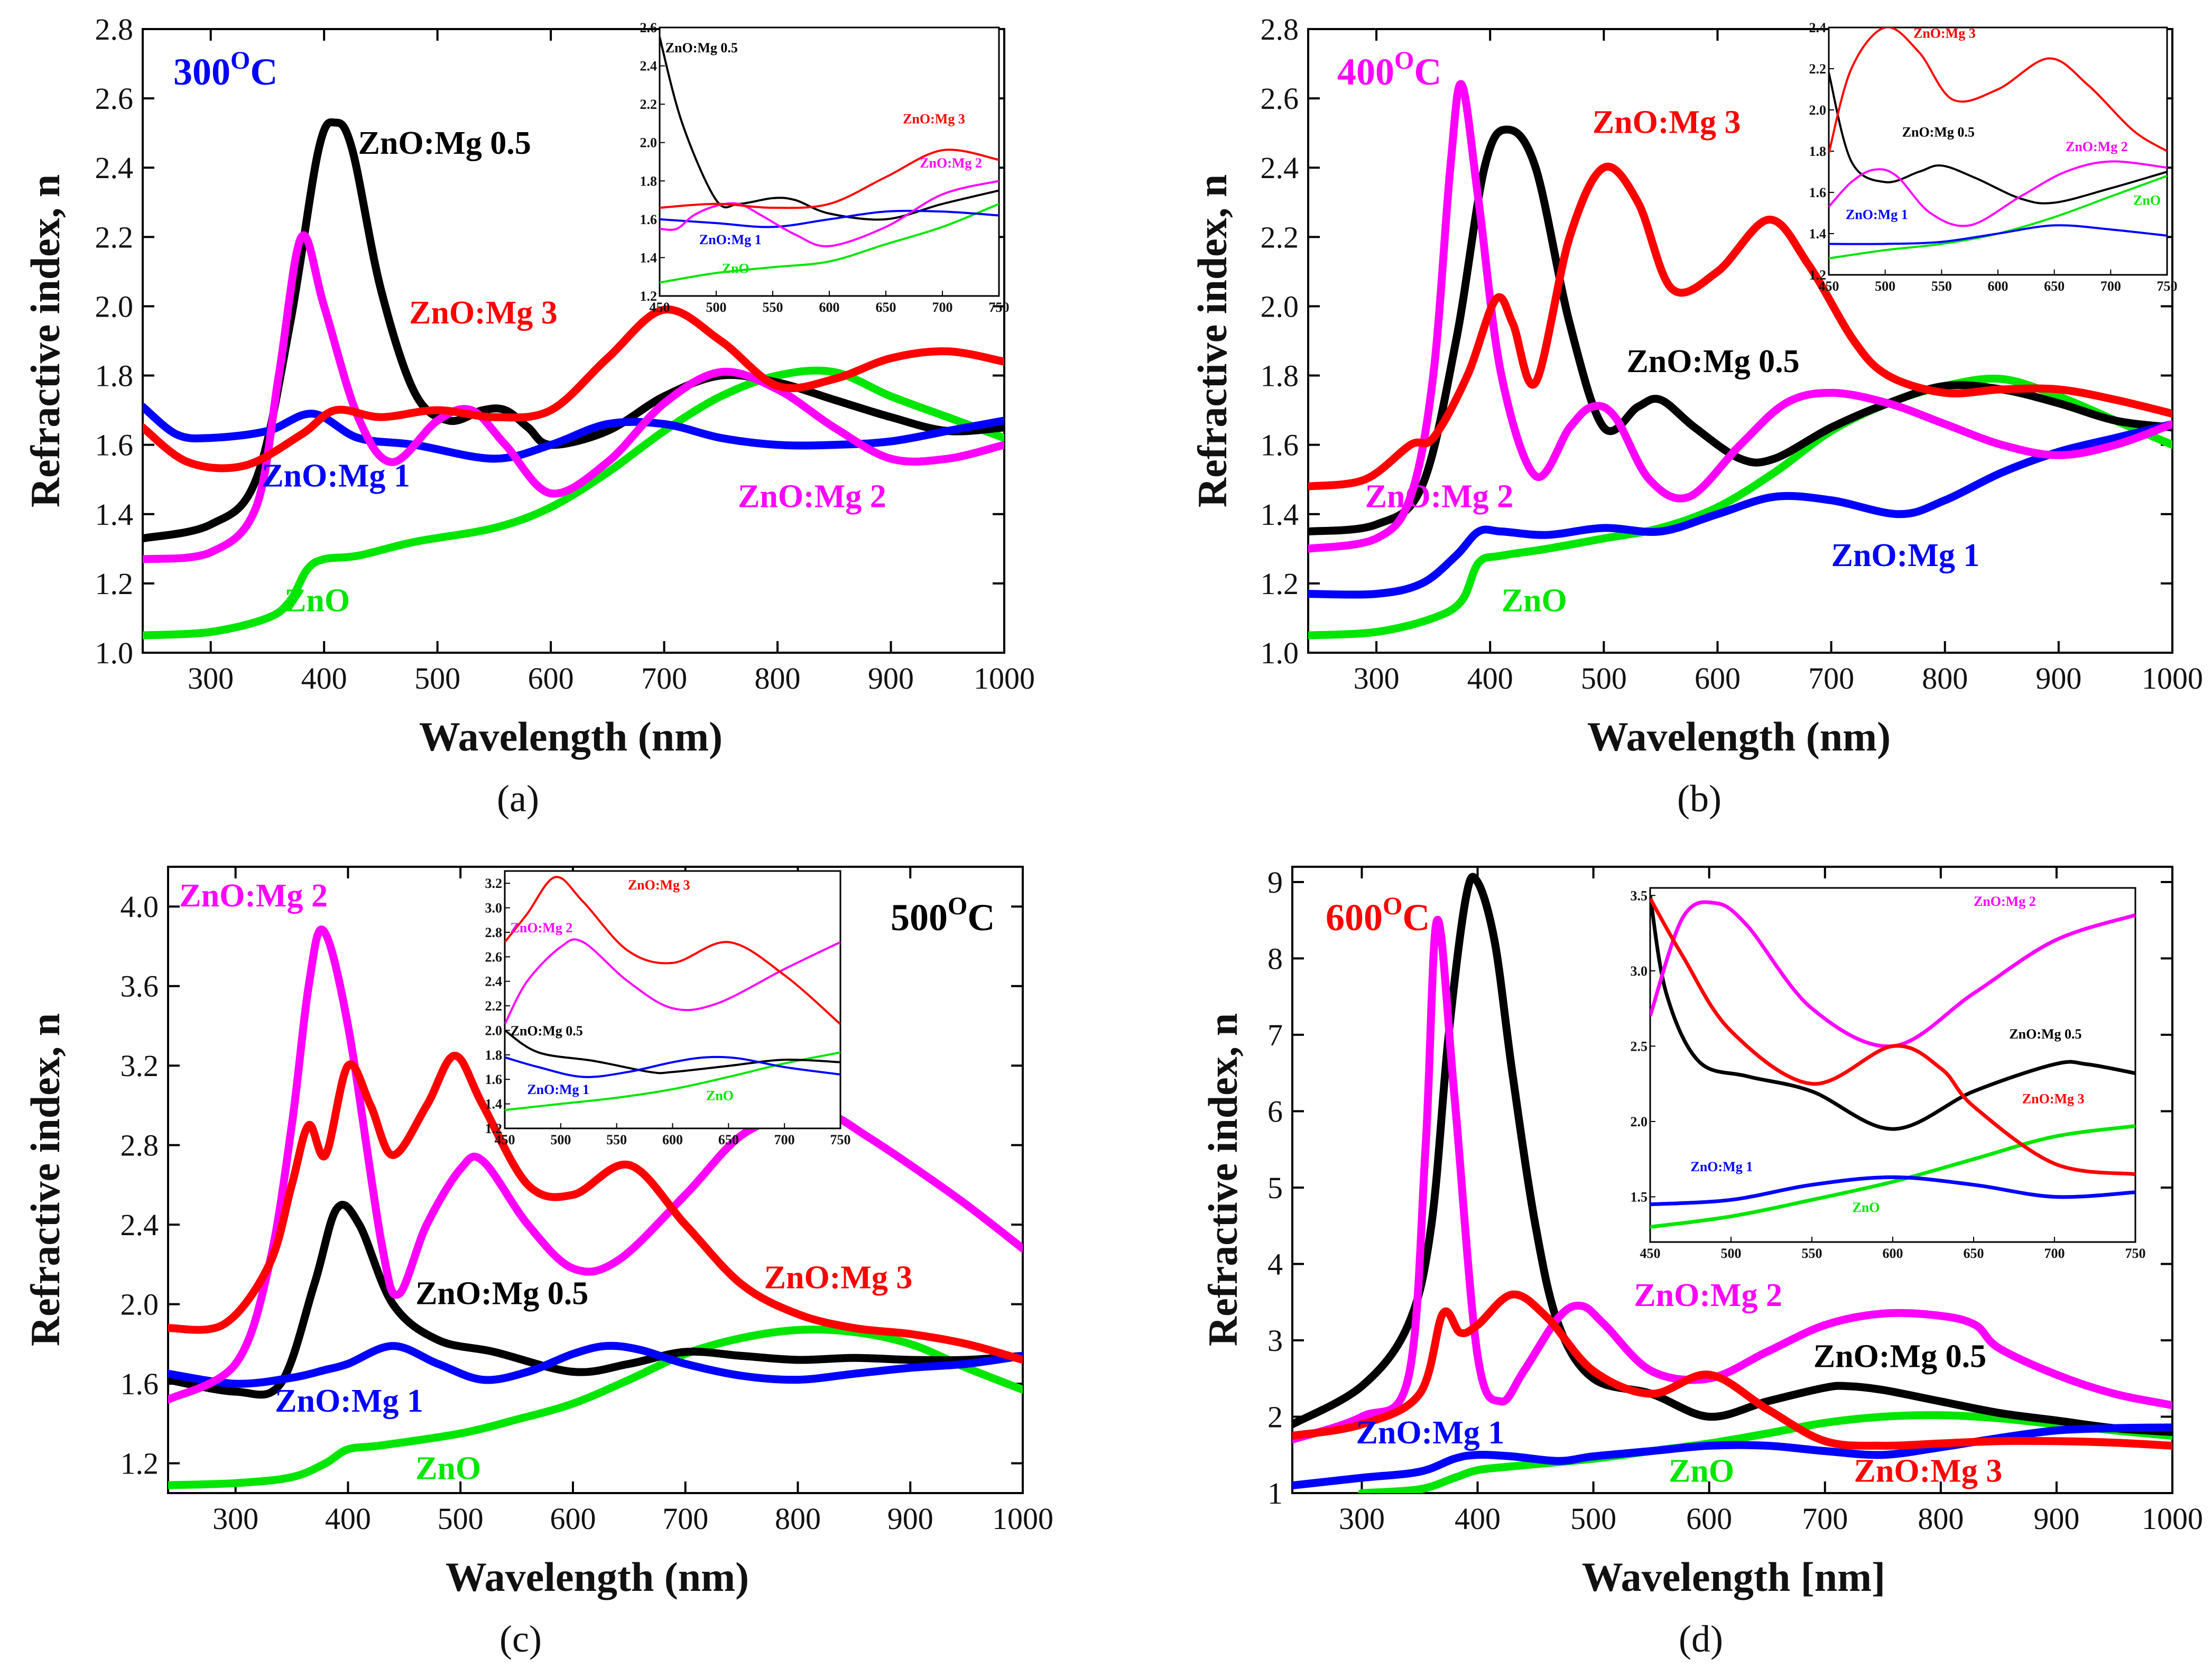 This screenshot has width=2212, height=1677. What do you see at coordinates (1739, 736) in the screenshot?
I see `x-axis-label: Wavelength (nm)` at bounding box center [1739, 736].